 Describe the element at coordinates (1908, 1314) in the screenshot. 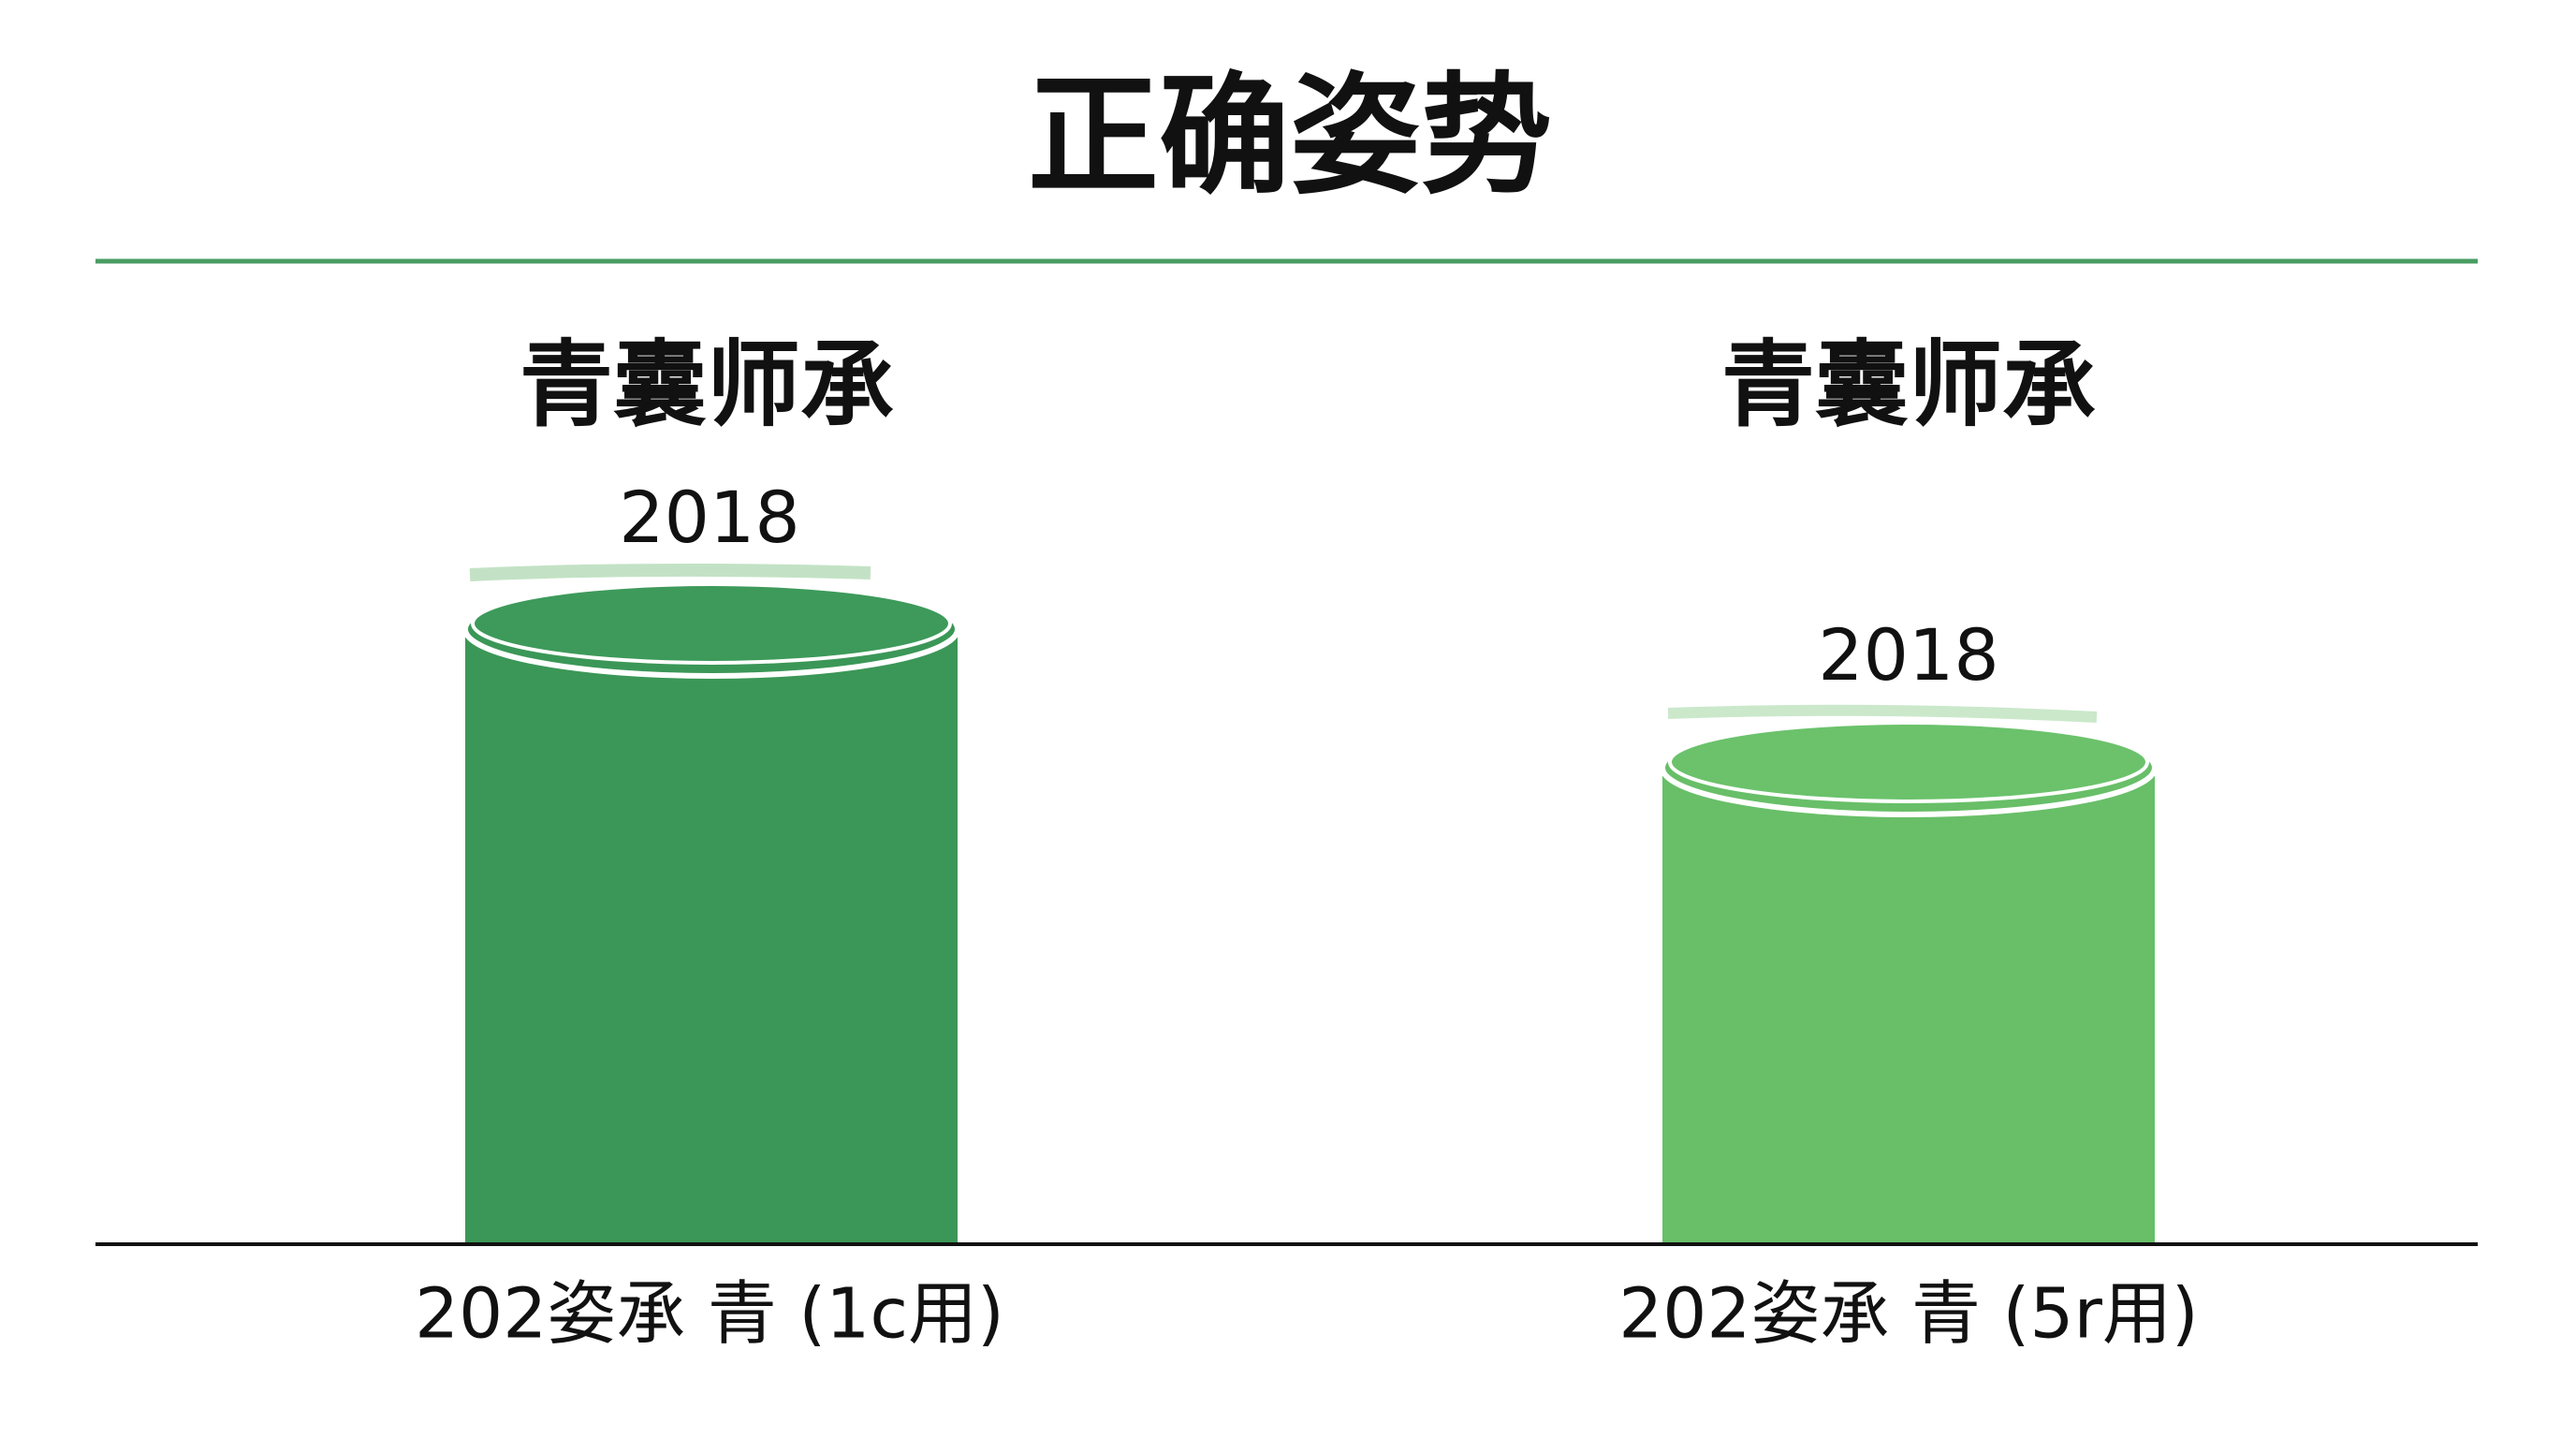

I see `column-caption: 202姿承 青 (5r用)` at that location.